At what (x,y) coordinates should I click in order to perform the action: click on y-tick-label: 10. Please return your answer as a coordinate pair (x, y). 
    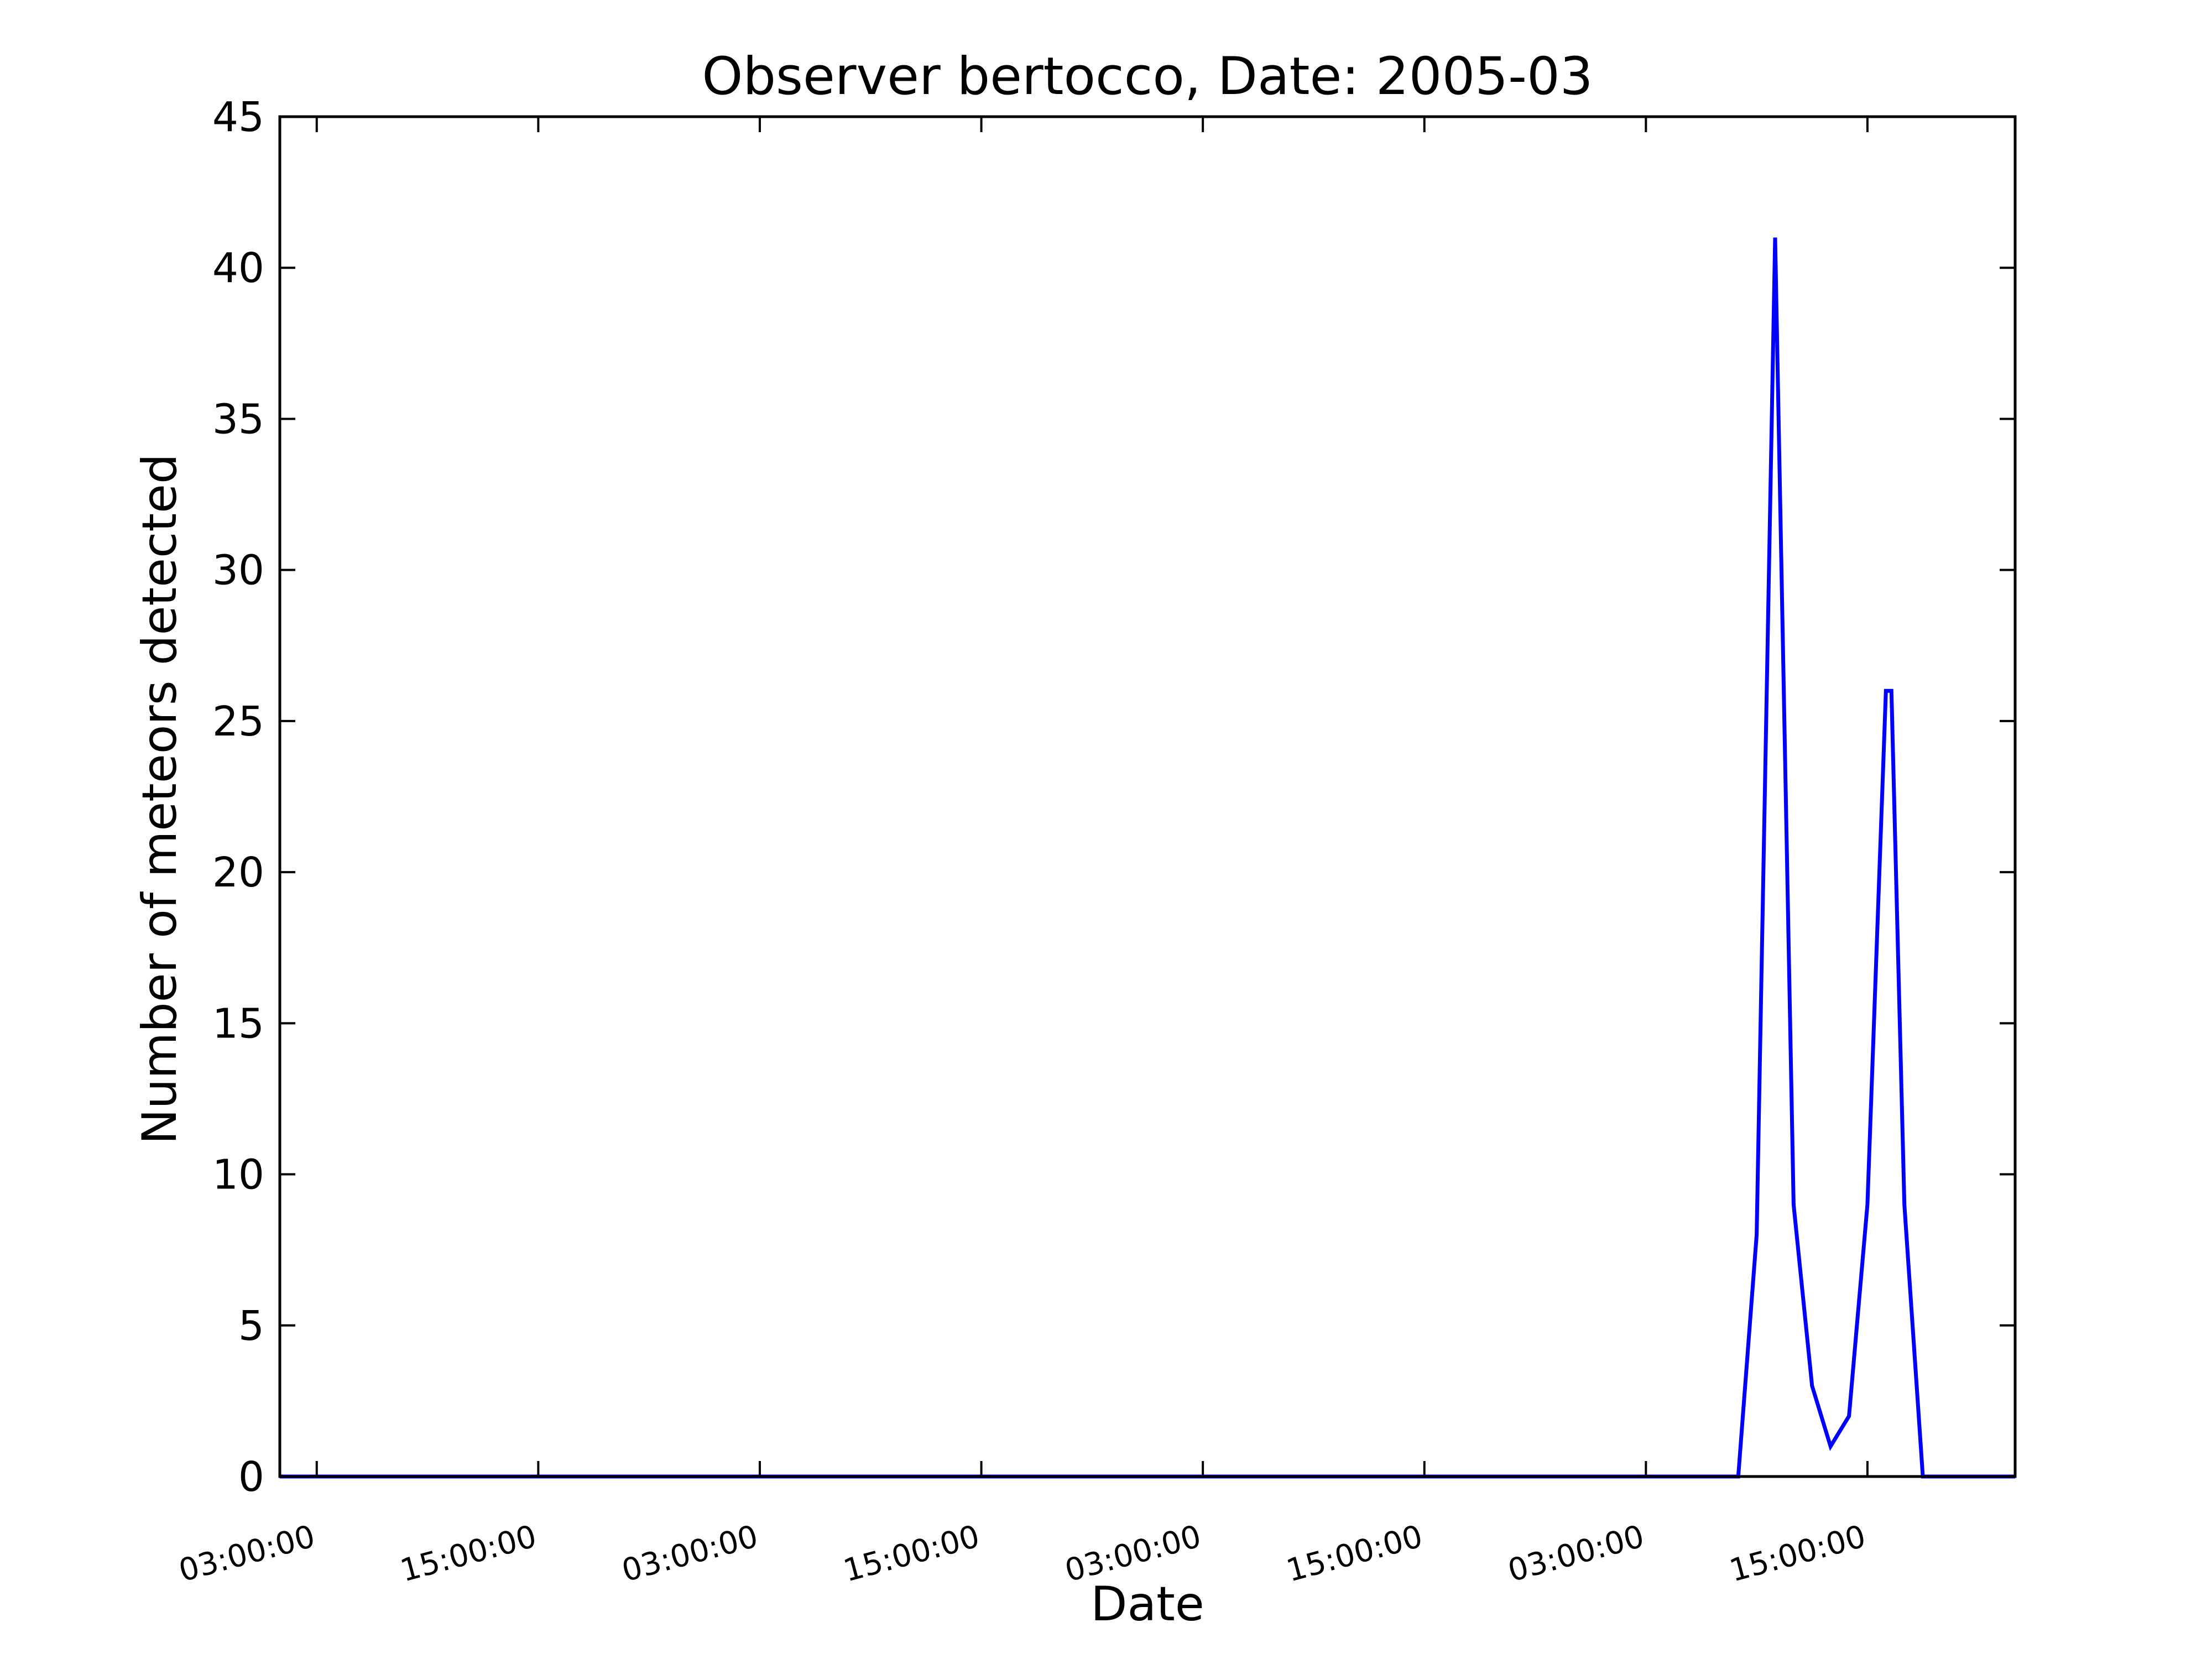
    Looking at the image, I should click on (238, 1175).